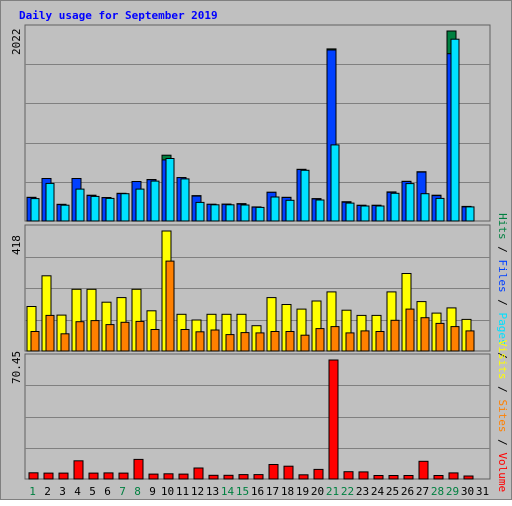  Describe the element at coordinates (32, 491) in the screenshot. I see `day-label-1: 1` at that location.